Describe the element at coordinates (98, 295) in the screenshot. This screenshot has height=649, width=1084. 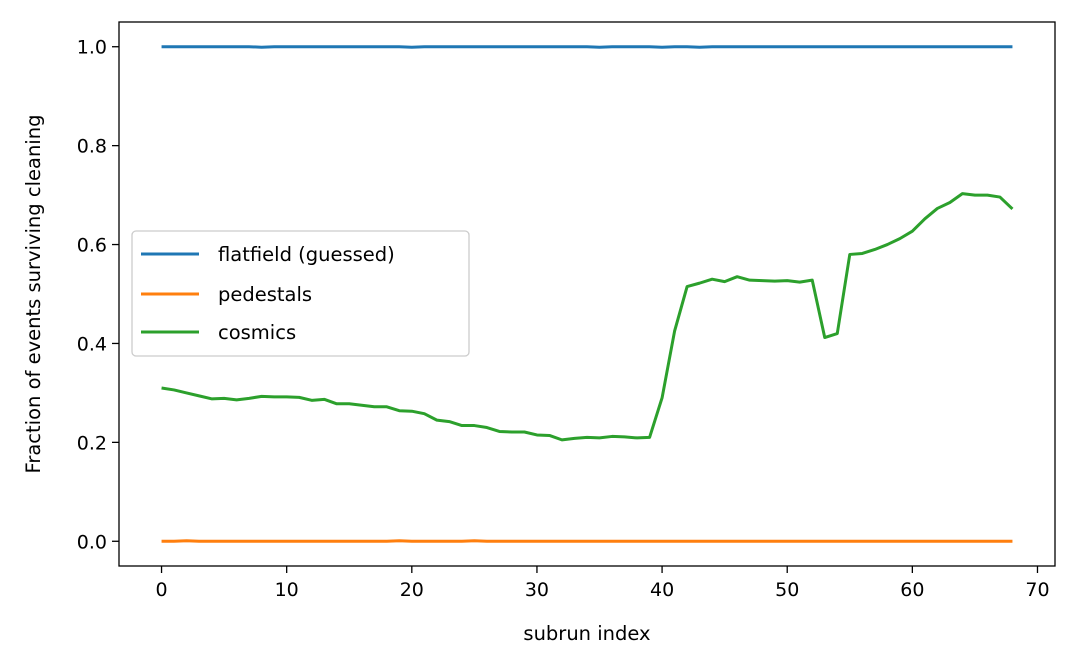
I see `y-axis: 0.0 0.2 0.4 0.6 0.8 1.0` at that location.